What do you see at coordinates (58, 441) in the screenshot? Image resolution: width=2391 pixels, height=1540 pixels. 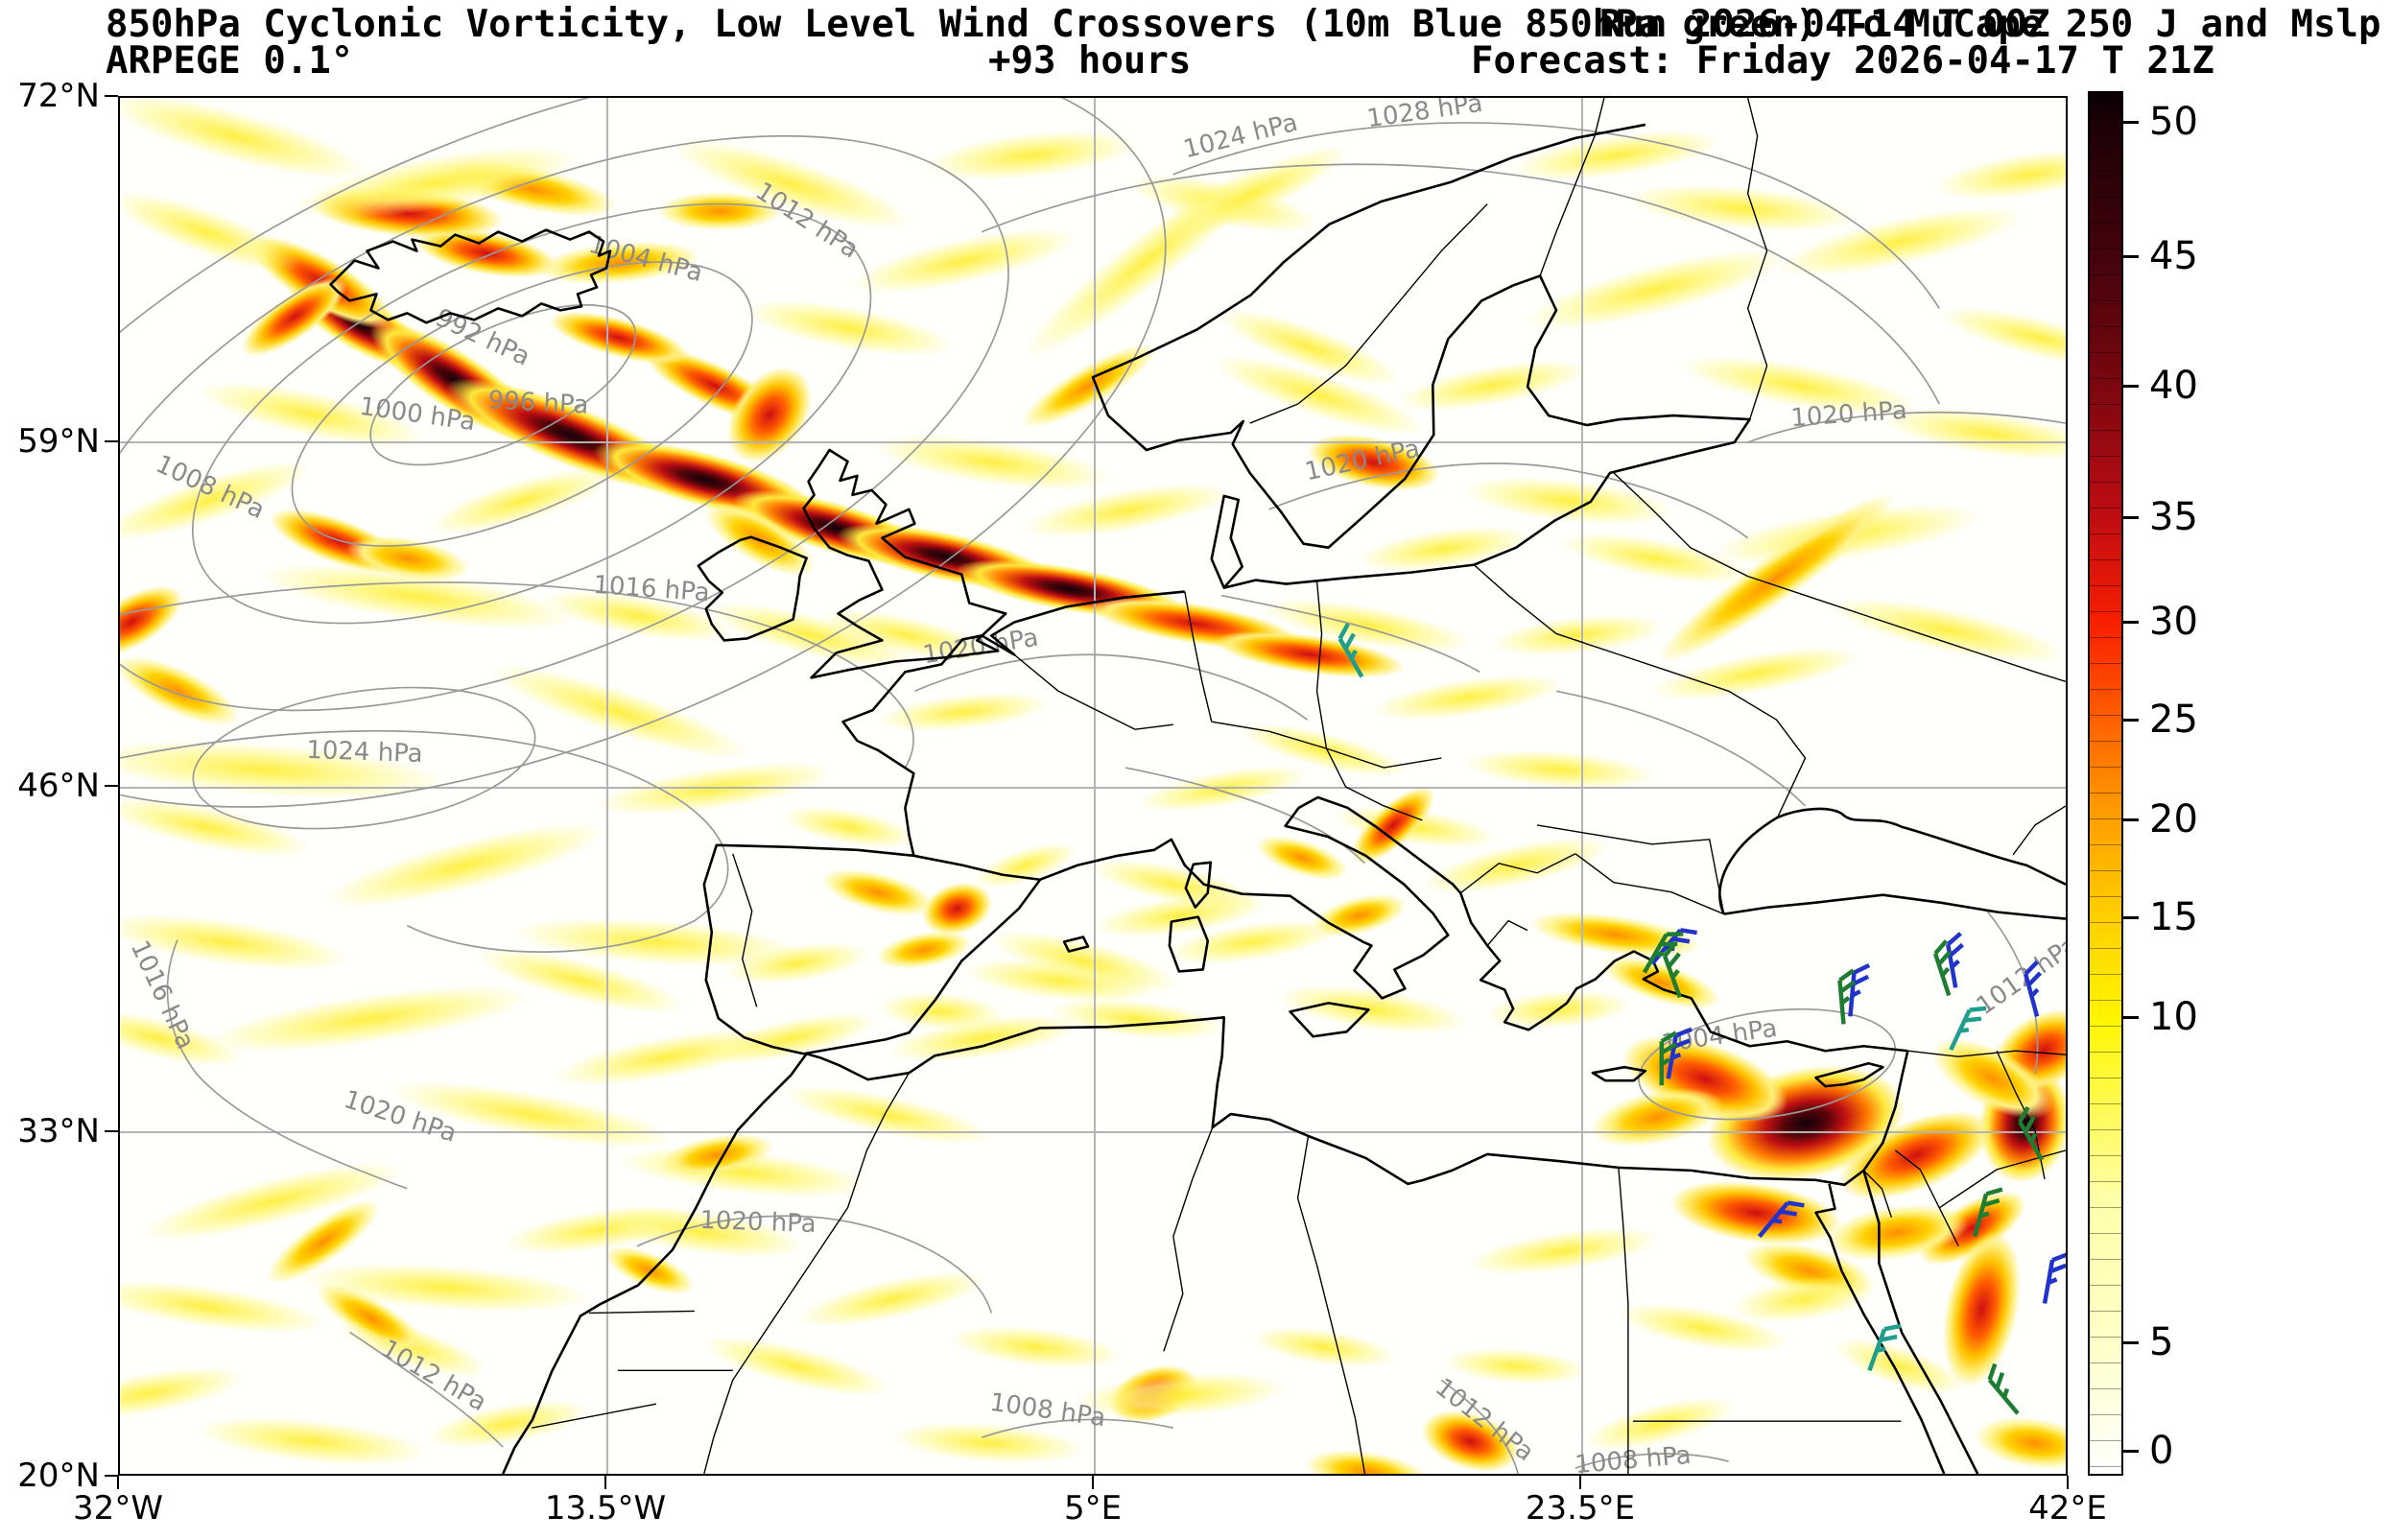 I see `y-tick-label: 59°N` at bounding box center [58, 441].